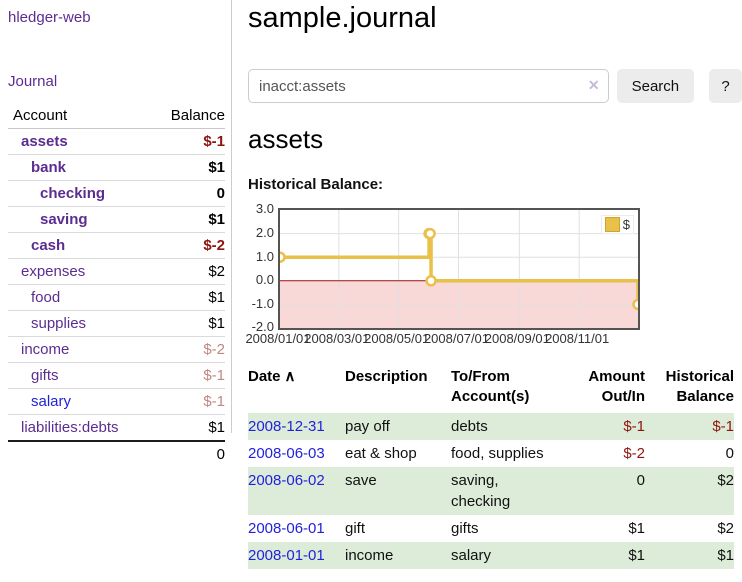  I want to click on account-name-cell: income, so click(81, 350).